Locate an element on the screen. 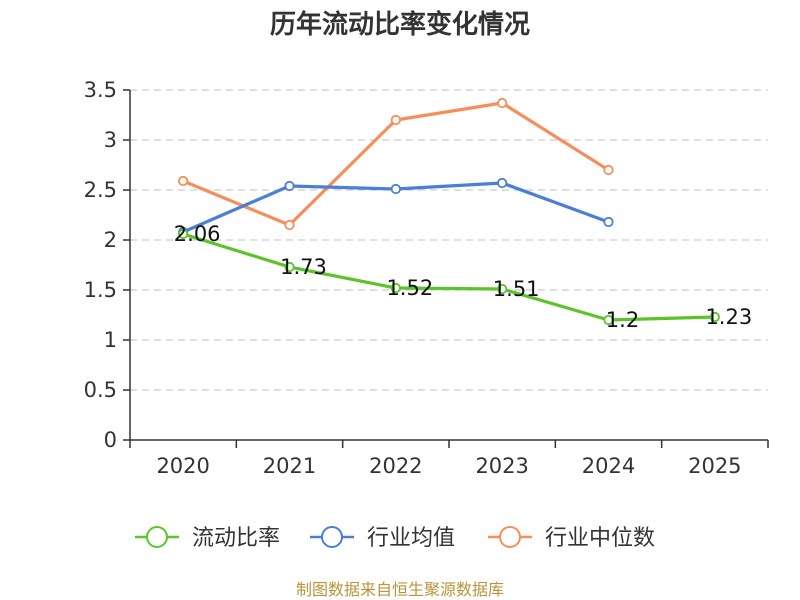 This screenshot has width=800, height=600. x-tick-label-2024: 2024 is located at coordinates (608, 466).